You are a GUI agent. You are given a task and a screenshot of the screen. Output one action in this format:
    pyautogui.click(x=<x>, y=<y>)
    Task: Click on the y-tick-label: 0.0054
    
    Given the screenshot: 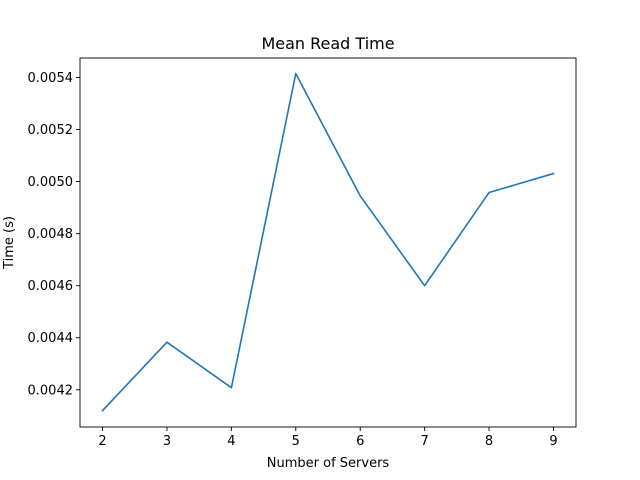 What is the action you would take?
    pyautogui.click(x=51, y=78)
    